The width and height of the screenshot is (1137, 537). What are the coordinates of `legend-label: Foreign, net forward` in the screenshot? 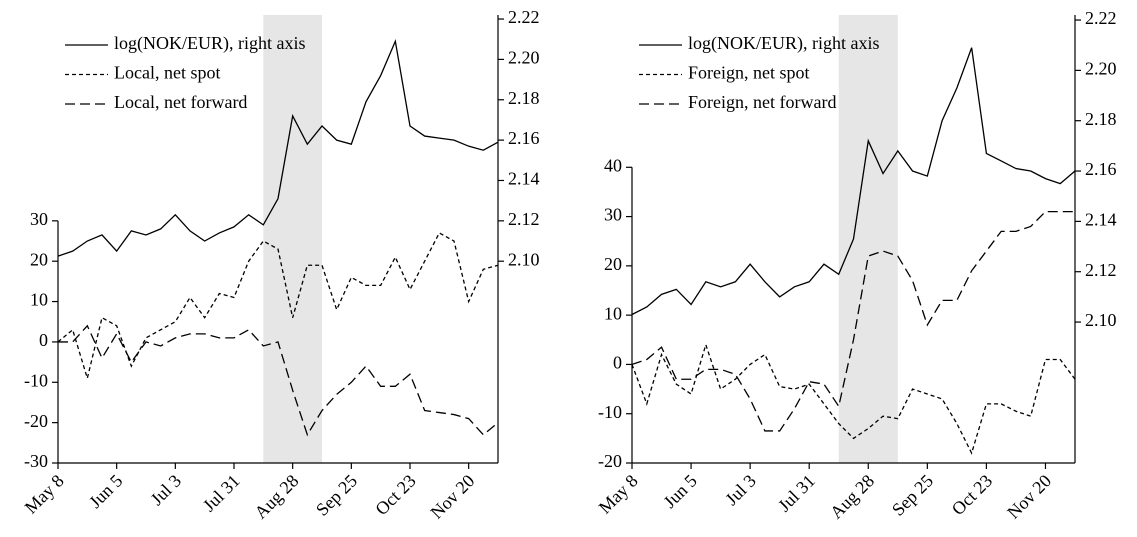 It's located at (762, 102).